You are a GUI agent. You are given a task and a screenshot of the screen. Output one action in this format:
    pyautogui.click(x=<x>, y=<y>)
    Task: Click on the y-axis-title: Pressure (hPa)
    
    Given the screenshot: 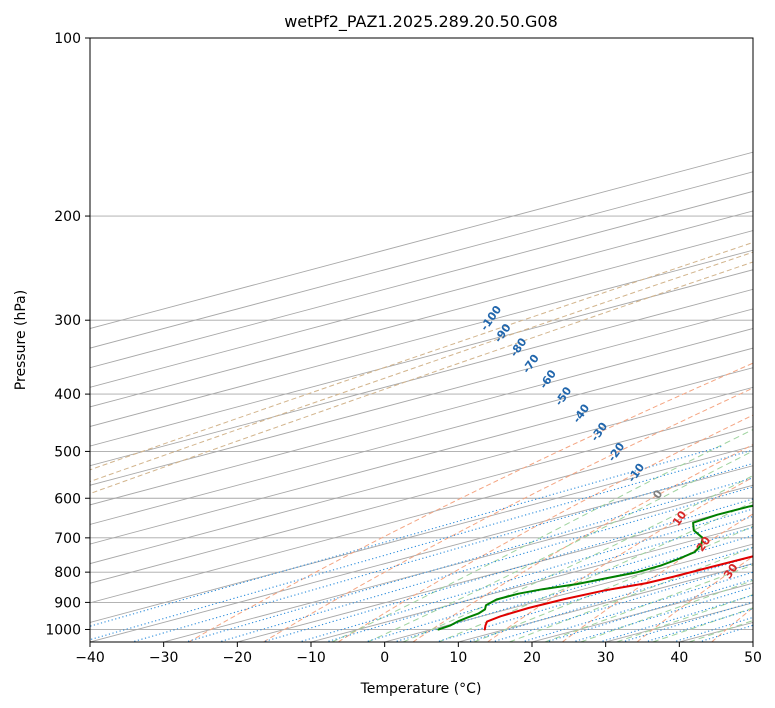 What is the action you would take?
    pyautogui.click(x=21, y=340)
    